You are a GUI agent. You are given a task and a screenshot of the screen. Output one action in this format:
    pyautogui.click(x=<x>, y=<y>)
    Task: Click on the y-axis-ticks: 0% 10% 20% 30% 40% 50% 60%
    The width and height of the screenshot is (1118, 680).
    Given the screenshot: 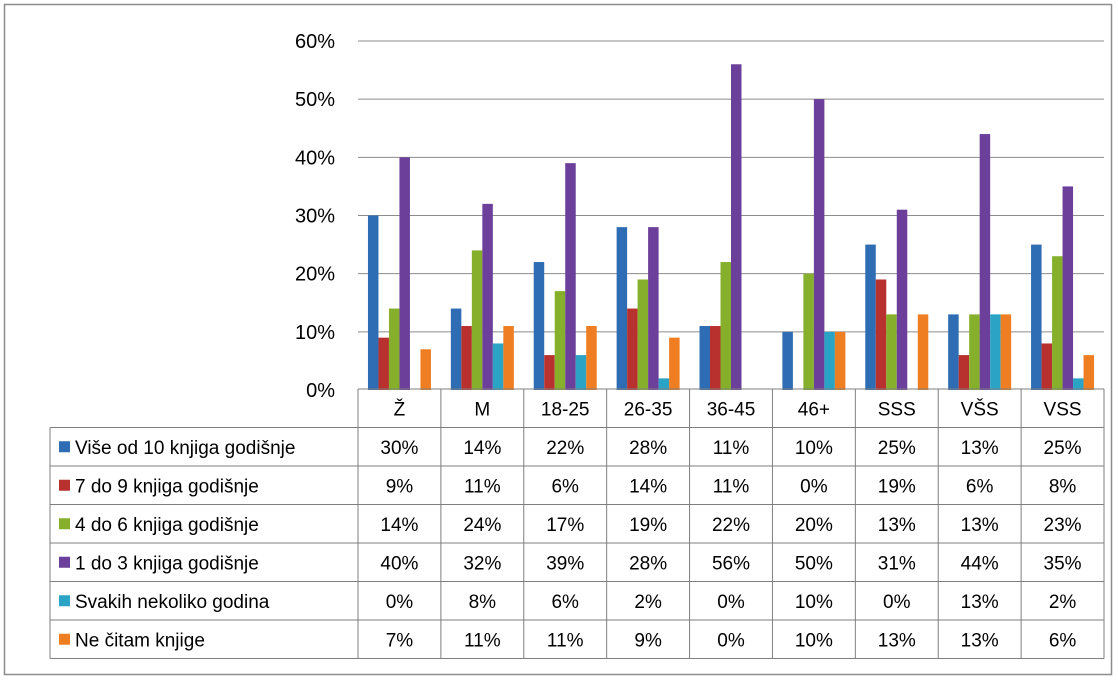 What is the action you would take?
    pyautogui.click(x=315, y=216)
    